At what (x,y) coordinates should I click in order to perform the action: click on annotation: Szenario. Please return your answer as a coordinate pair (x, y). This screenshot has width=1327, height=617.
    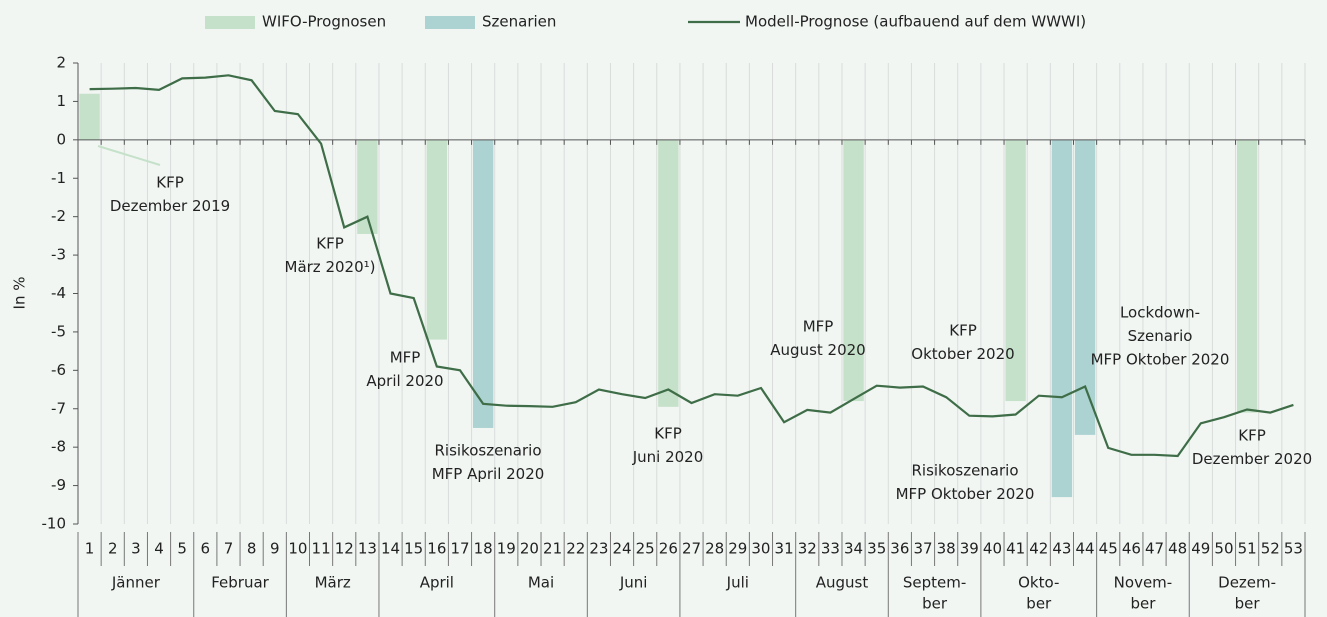
    Looking at the image, I should click on (1160, 336).